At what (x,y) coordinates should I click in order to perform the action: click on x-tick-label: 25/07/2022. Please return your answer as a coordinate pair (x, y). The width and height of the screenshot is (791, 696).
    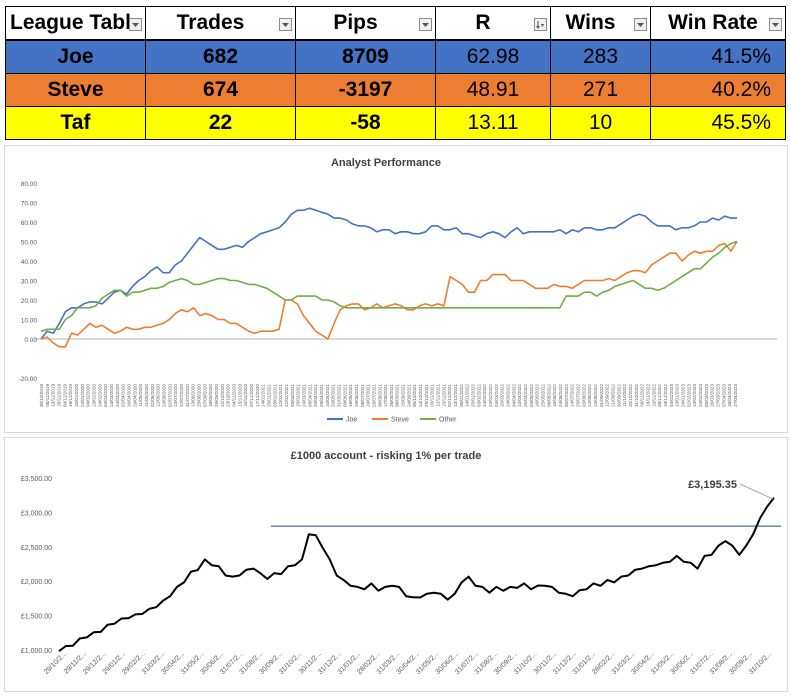
    Looking at the image, I should click on (578, 395).